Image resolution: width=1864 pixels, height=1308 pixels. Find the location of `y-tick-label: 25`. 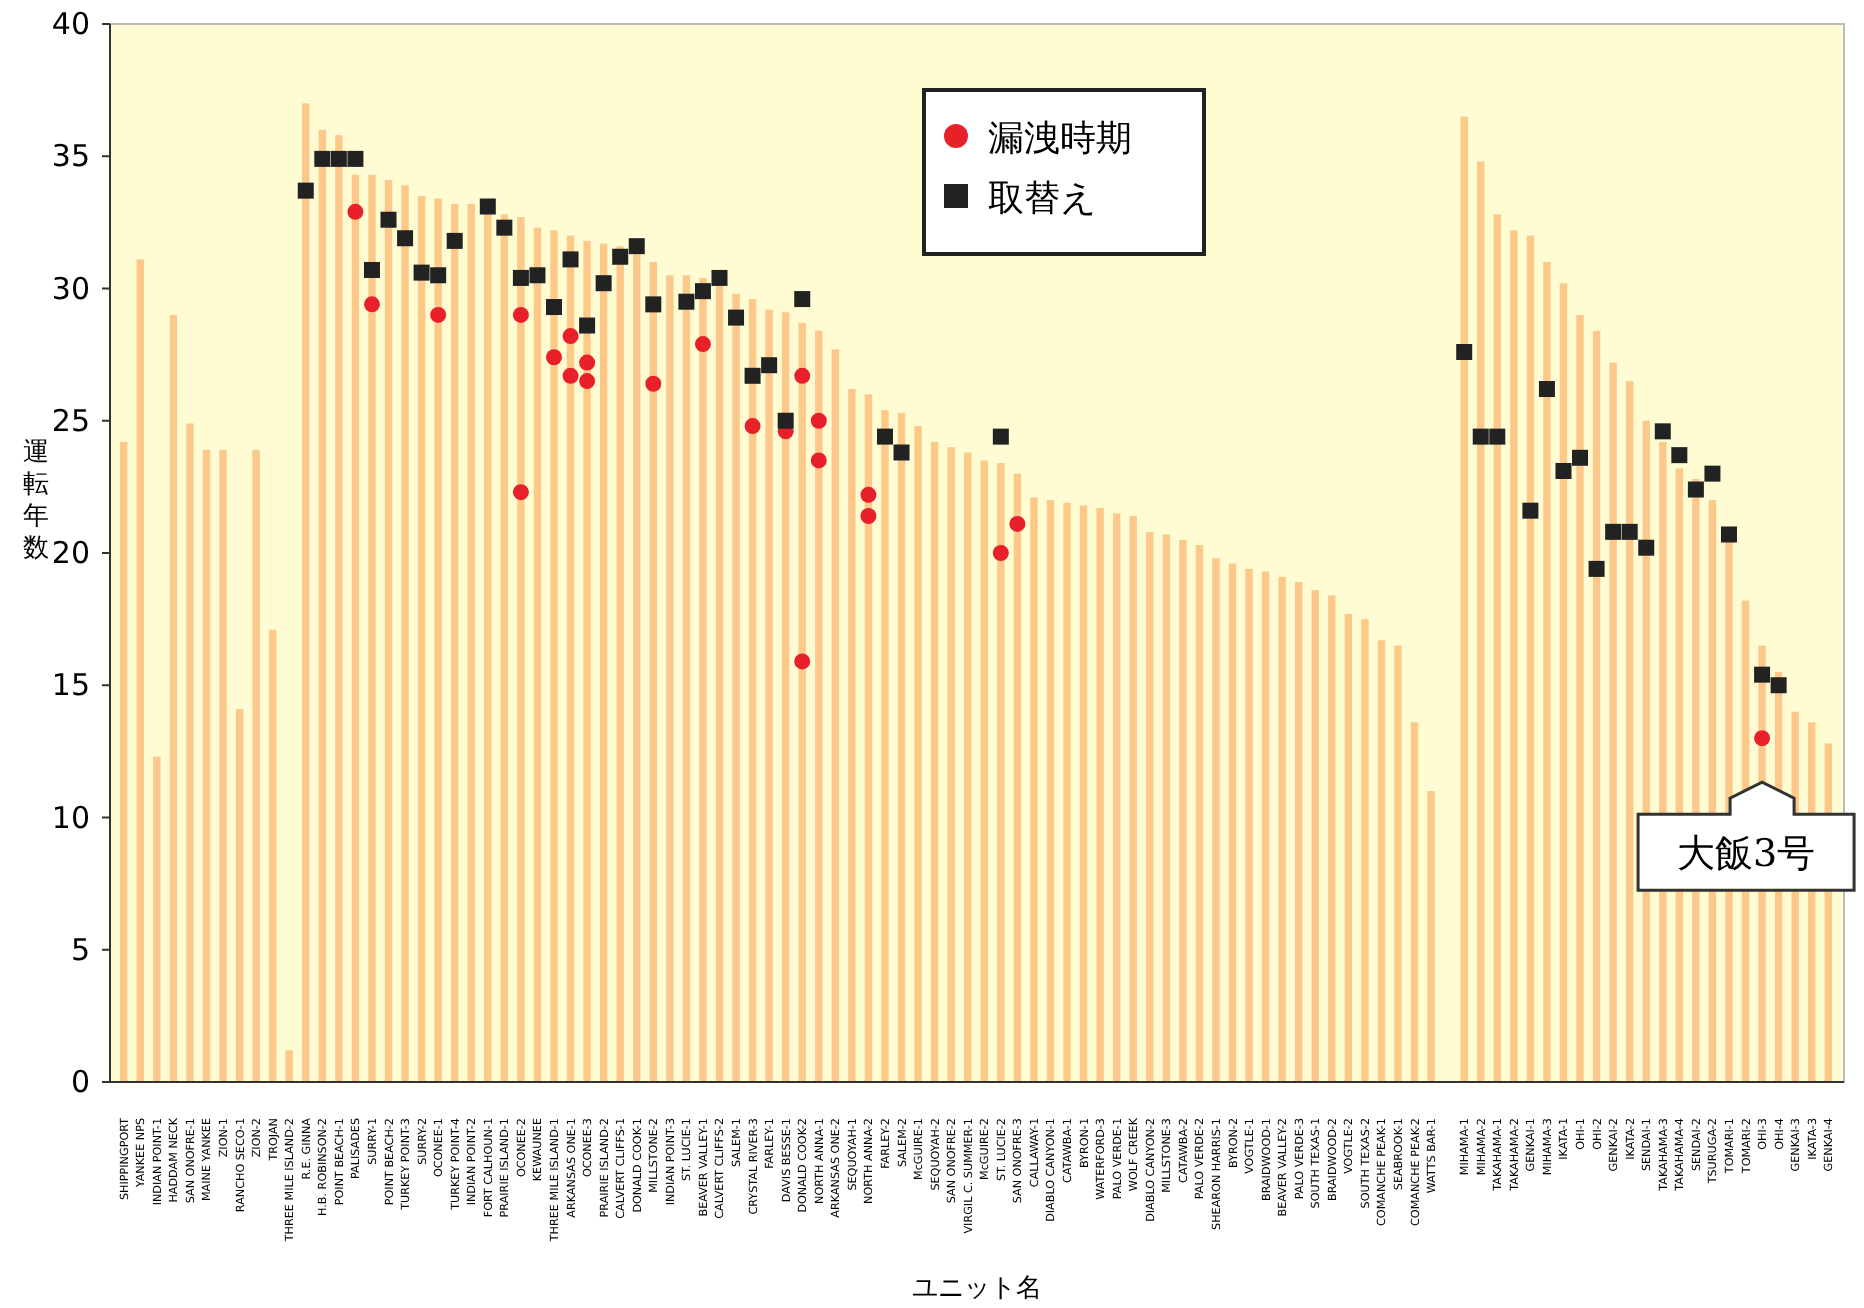

y-tick-label: 25 is located at coordinates (70, 420).